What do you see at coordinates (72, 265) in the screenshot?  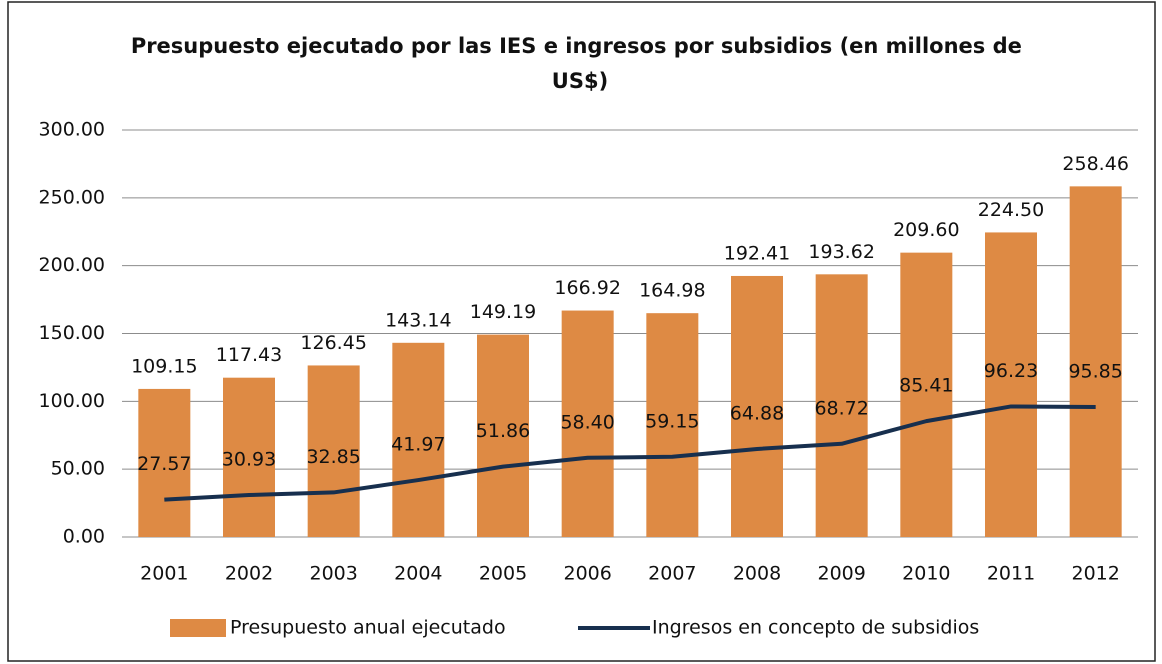 I see `y-tick-label: 200.00` at bounding box center [72, 265].